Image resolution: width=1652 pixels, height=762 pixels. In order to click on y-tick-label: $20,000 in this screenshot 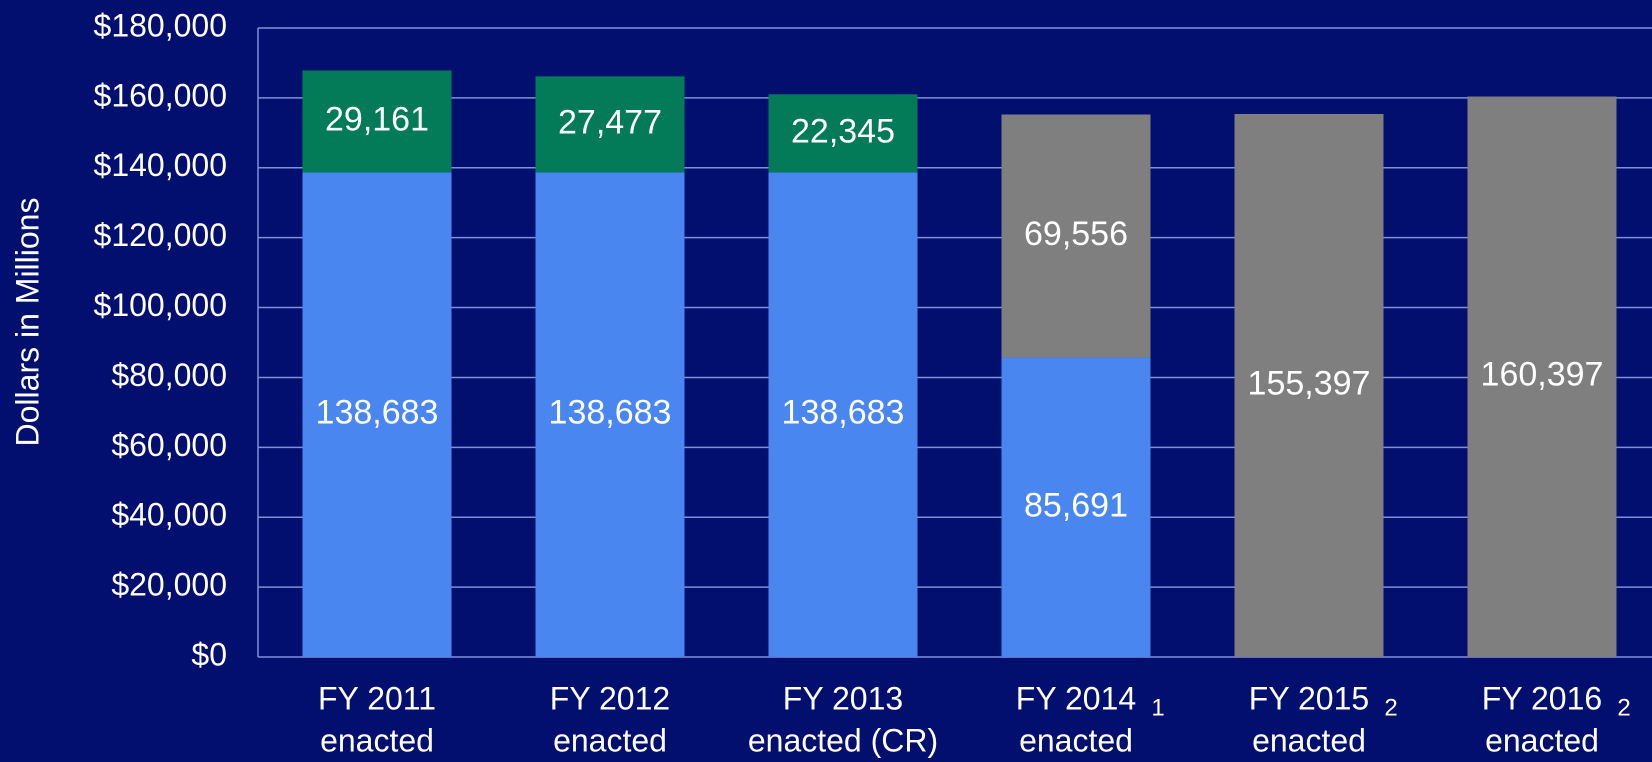, I will do `click(169, 585)`.